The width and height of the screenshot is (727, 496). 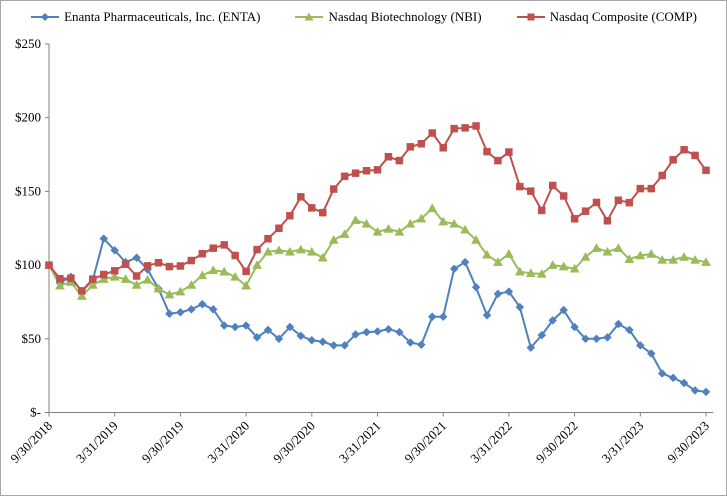 What do you see at coordinates (31, 442) in the screenshot?
I see `x-tick-label: 9/30/2018` at bounding box center [31, 442].